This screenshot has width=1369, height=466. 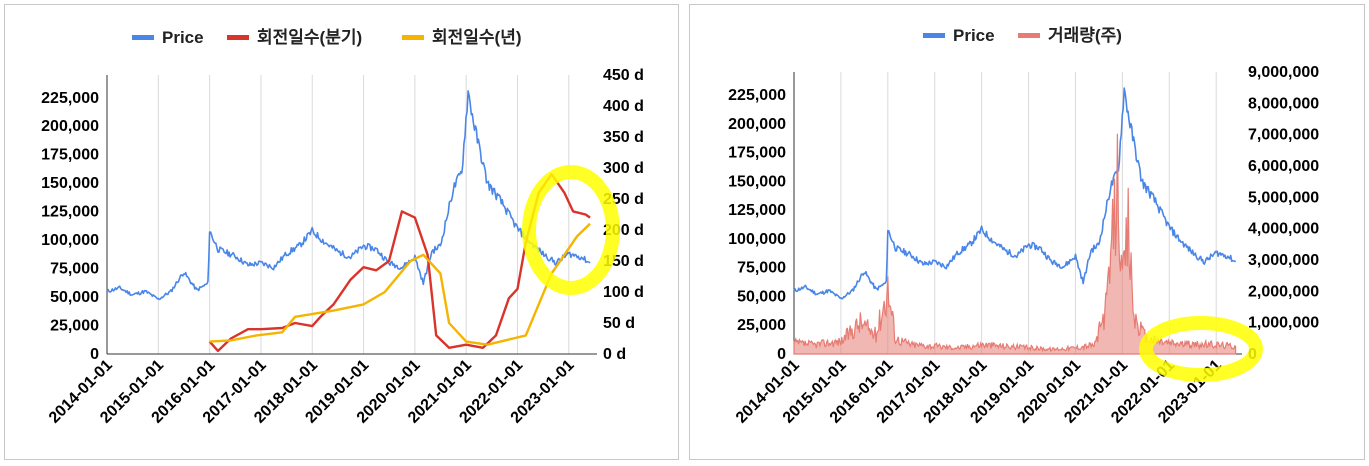 I want to click on y-right-tick-label: 400 d, so click(x=623, y=106).